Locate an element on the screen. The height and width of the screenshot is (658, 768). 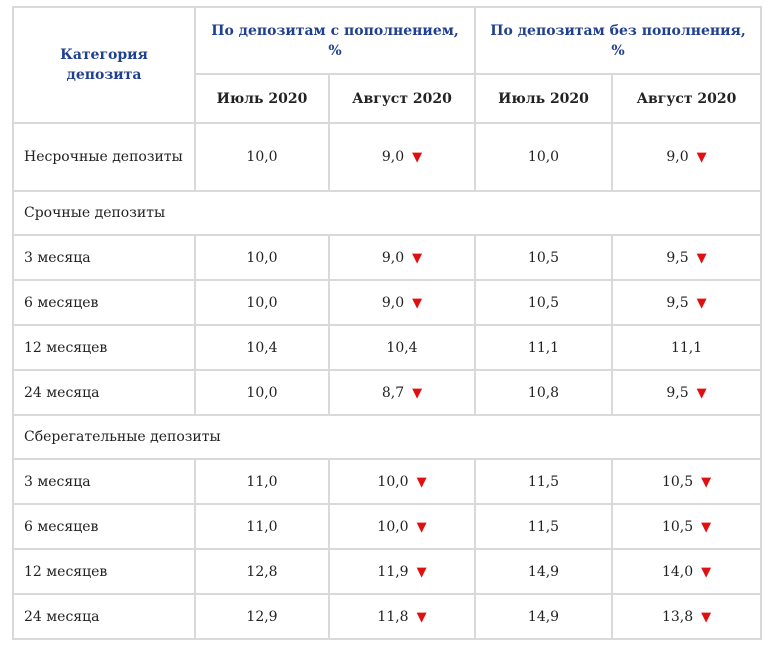
section-label: Сберегательные депозиты is located at coordinates (387, 437).